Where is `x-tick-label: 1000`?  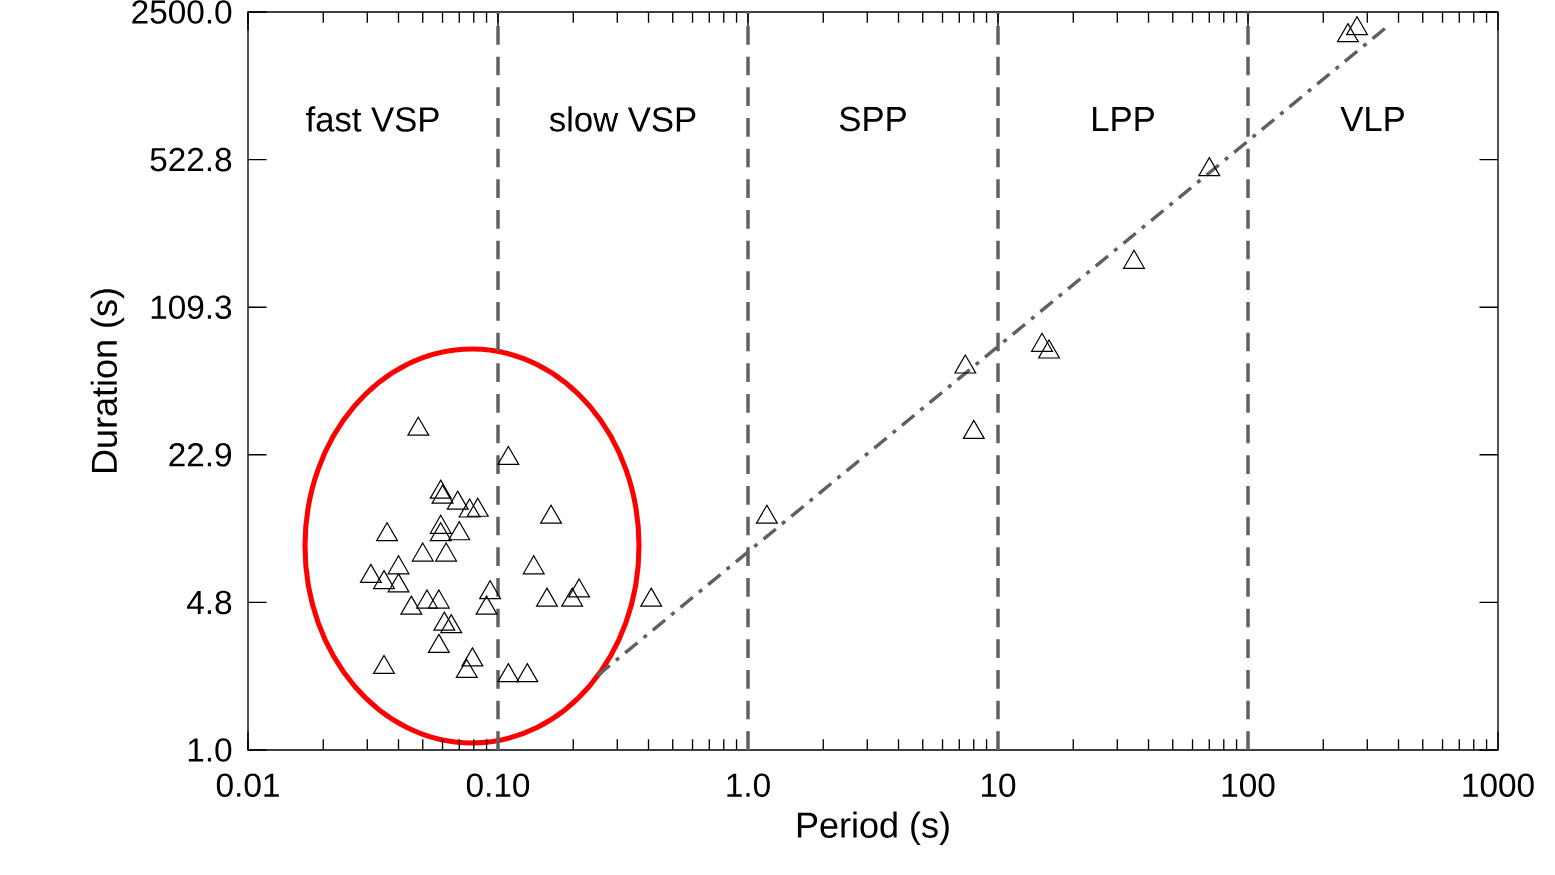
x-tick-label: 1000 is located at coordinates (1498, 785).